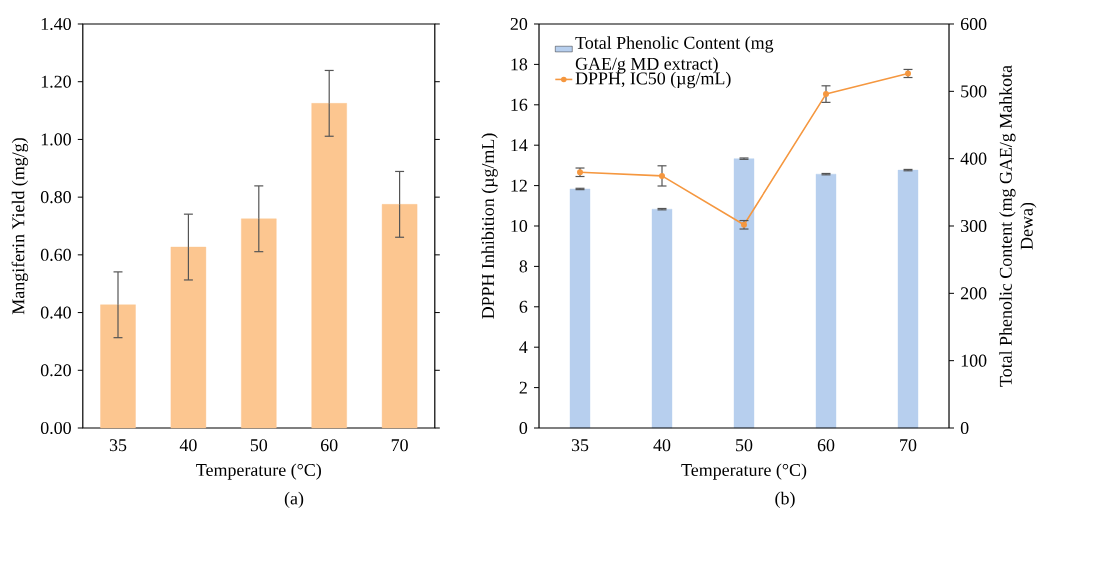 This screenshot has height=572, width=1113. What do you see at coordinates (55, 254) in the screenshot?
I see `y-tick-label: 0.60` at bounding box center [55, 254].